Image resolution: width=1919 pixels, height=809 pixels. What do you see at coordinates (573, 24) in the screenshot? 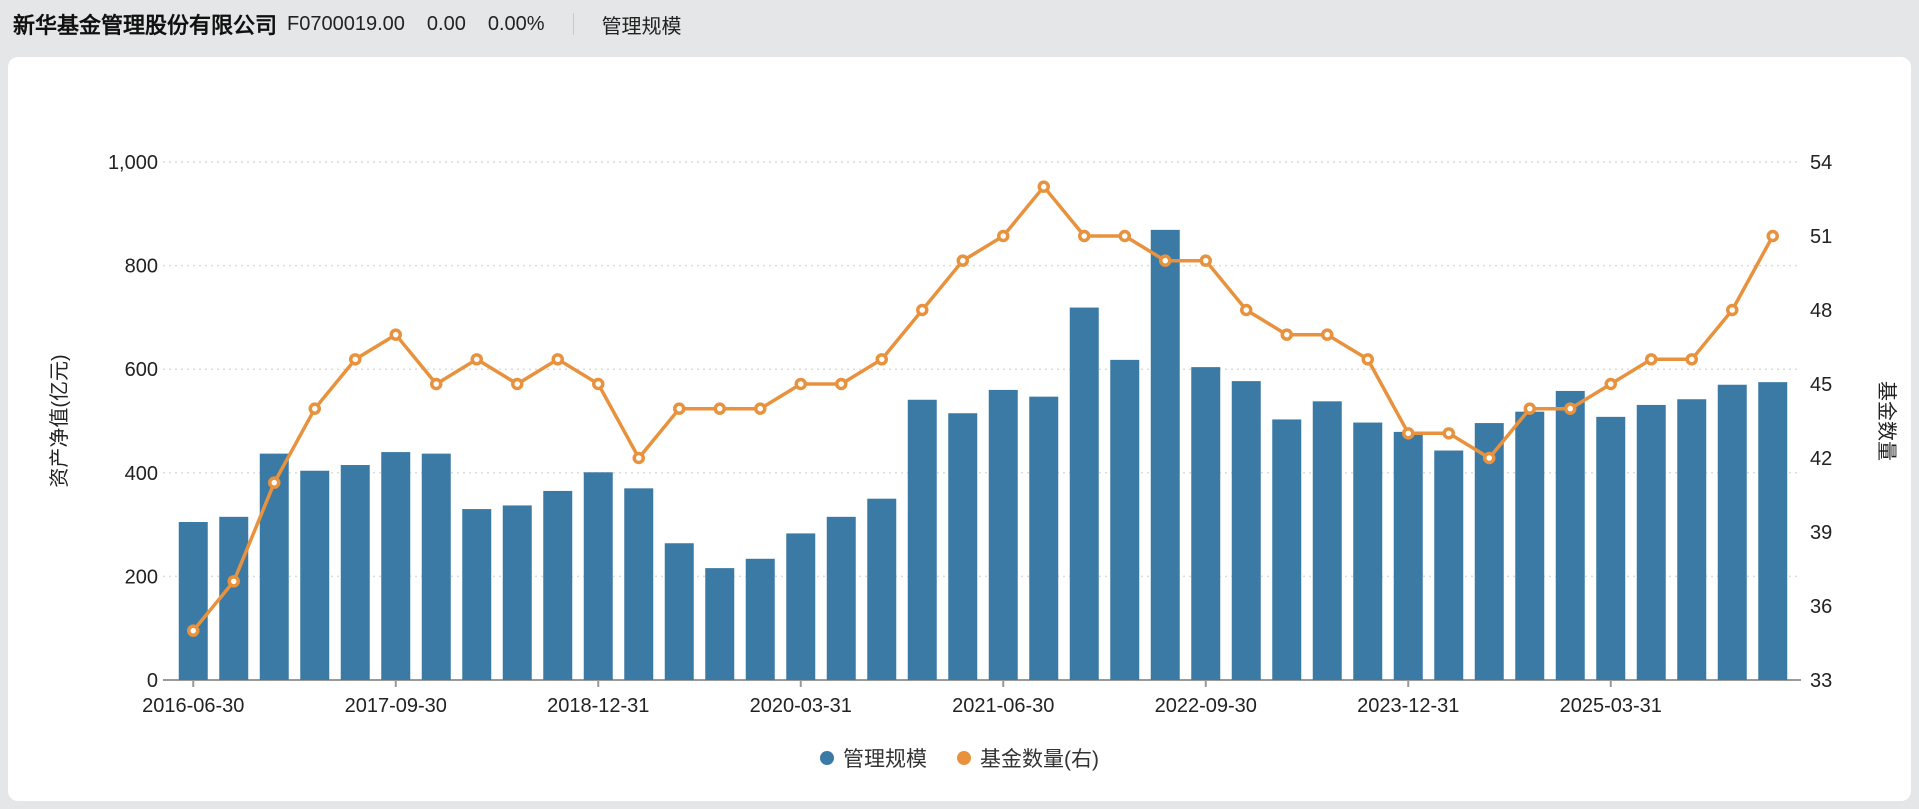
I see `header-divider` at bounding box center [573, 24].